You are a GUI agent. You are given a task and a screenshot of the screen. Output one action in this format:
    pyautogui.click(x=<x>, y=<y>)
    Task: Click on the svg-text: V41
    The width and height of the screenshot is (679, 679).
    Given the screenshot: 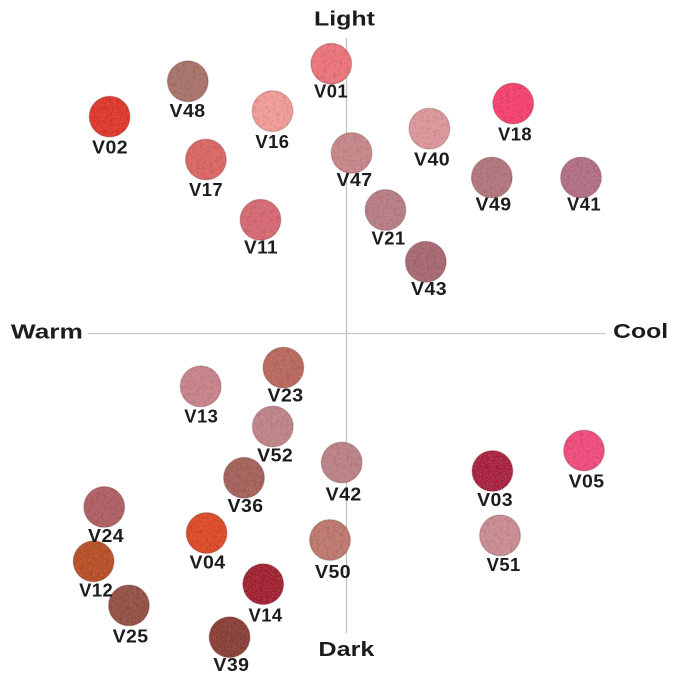 What is the action you would take?
    pyautogui.click(x=584, y=205)
    